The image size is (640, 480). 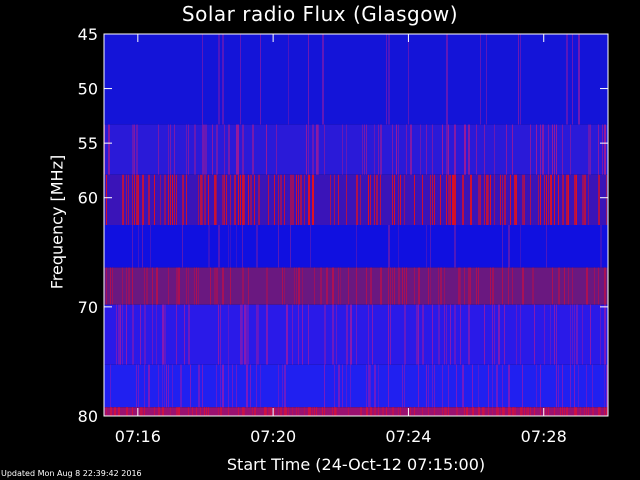 I want to click on x-tick-label: 07:16, so click(x=138, y=436).